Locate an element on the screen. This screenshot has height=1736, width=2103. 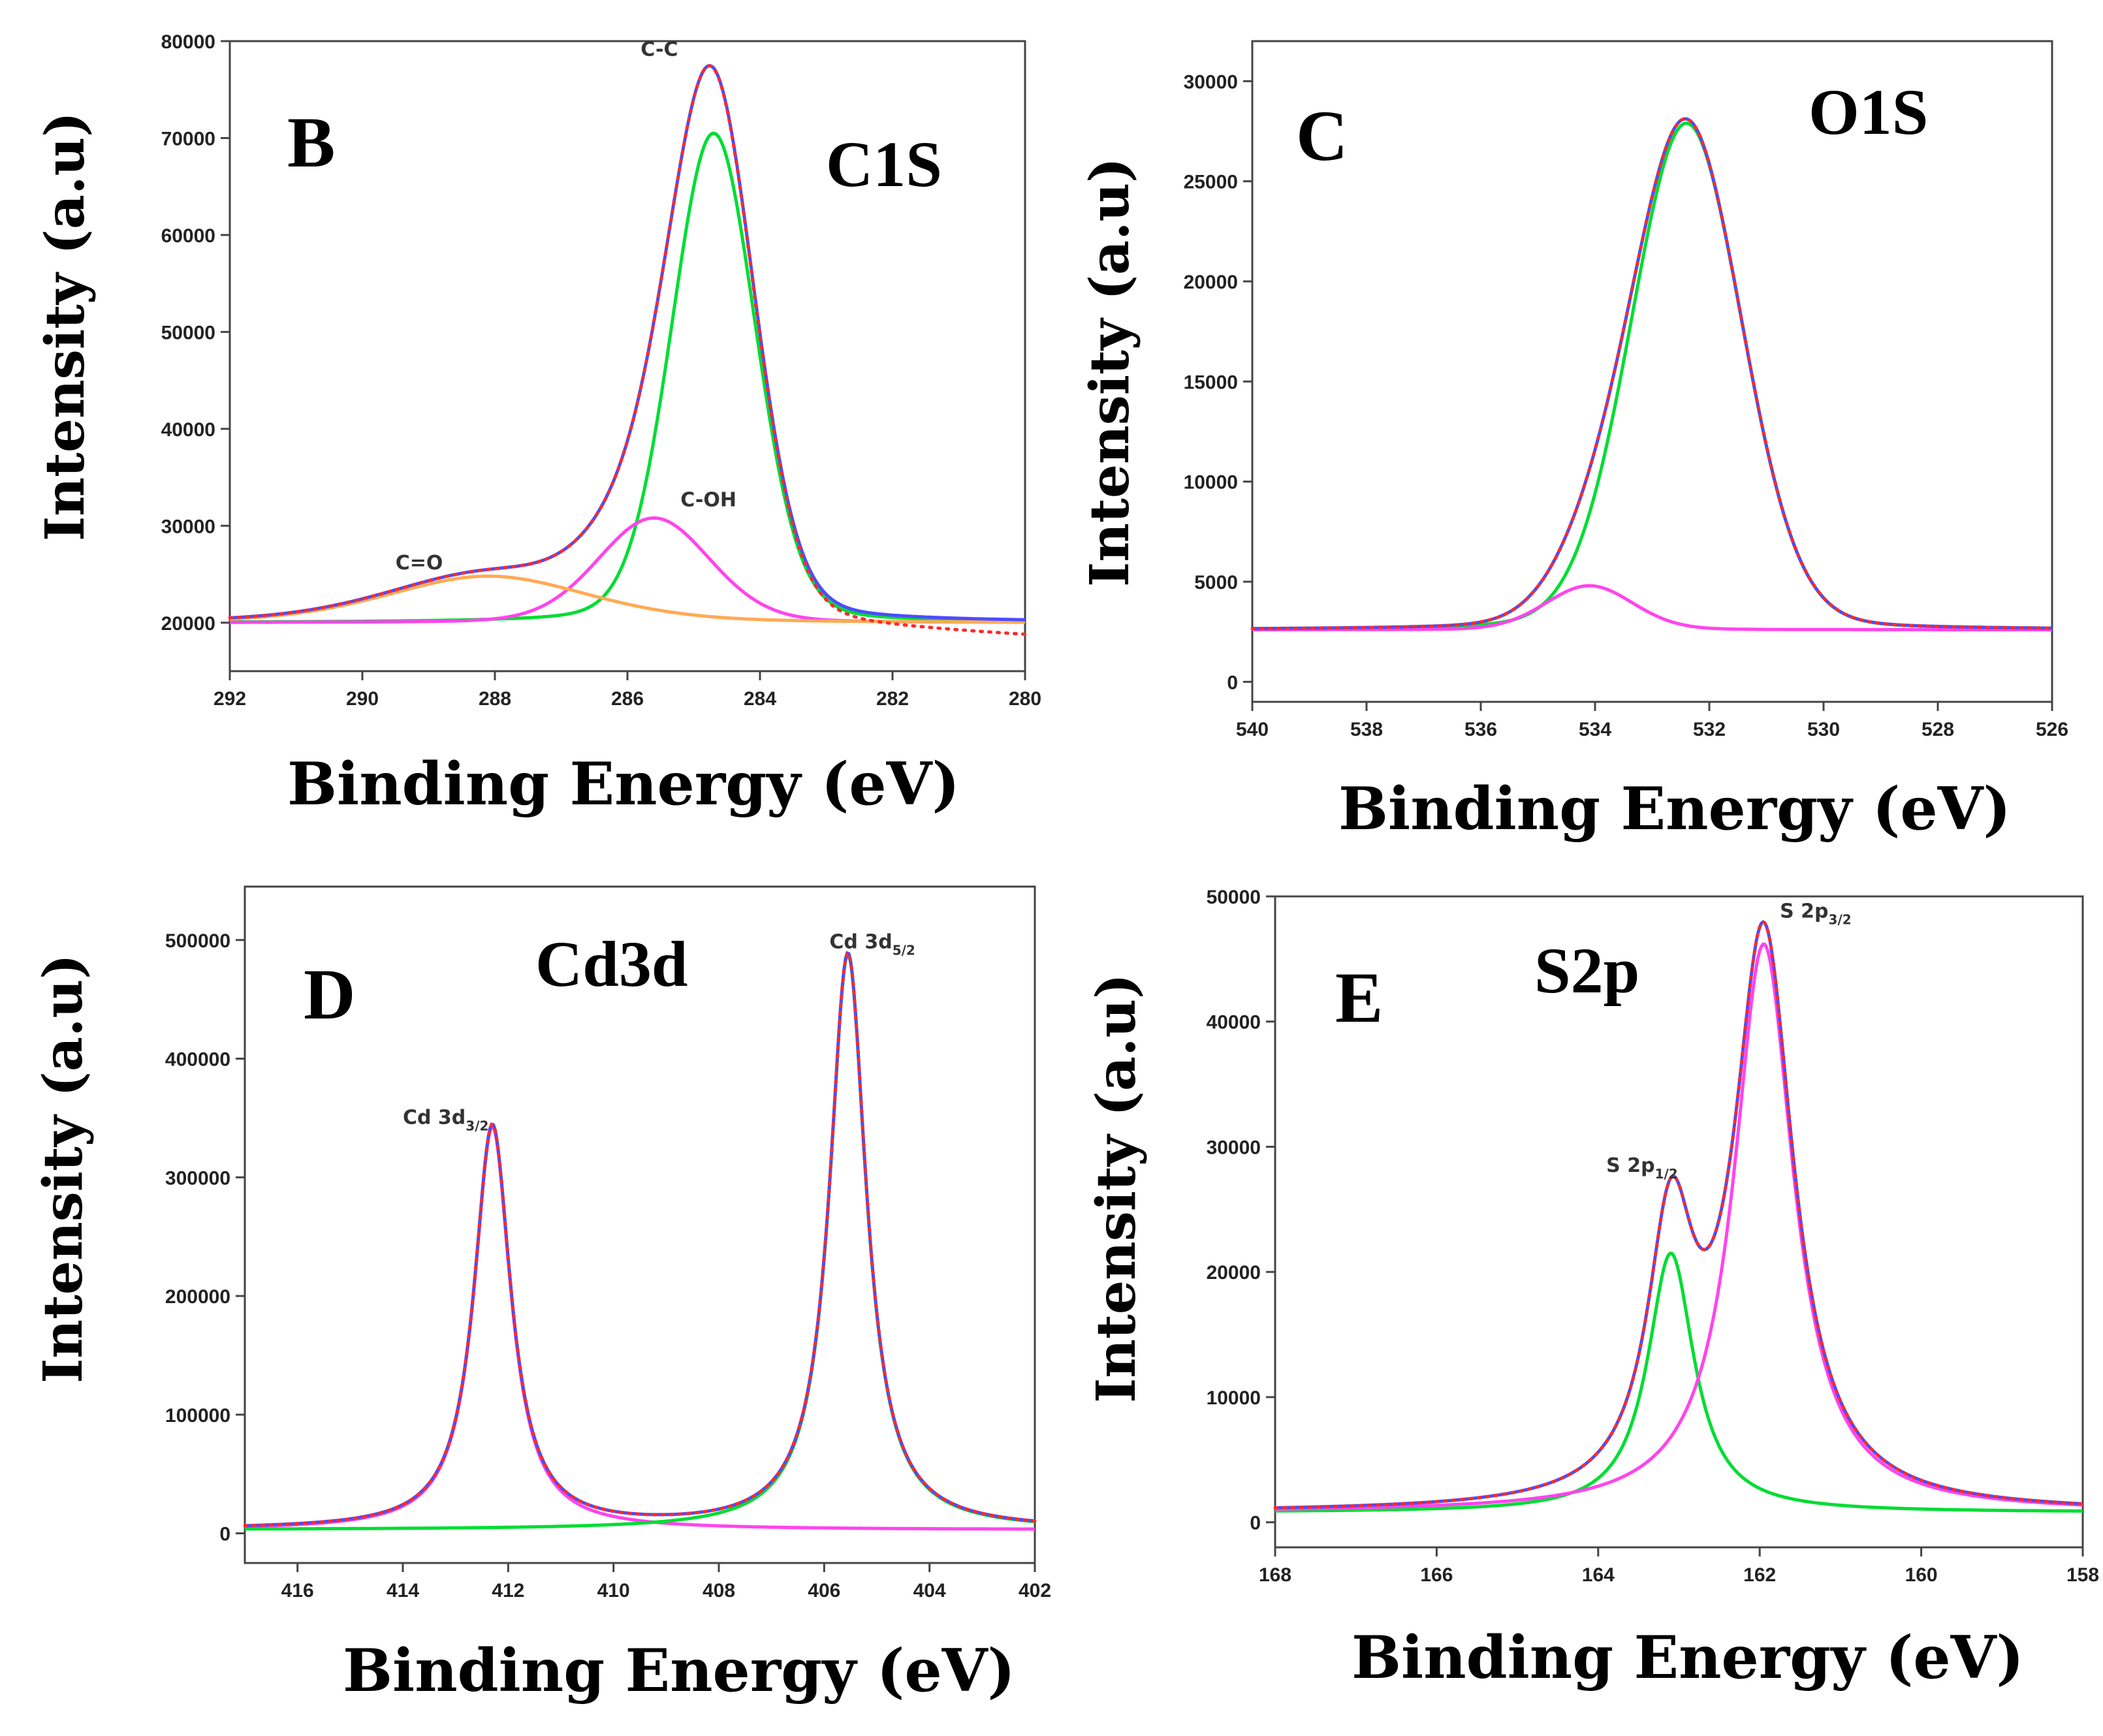
panel-b-xlabel: Binding Energy (eV) is located at coordinates (623, 784).